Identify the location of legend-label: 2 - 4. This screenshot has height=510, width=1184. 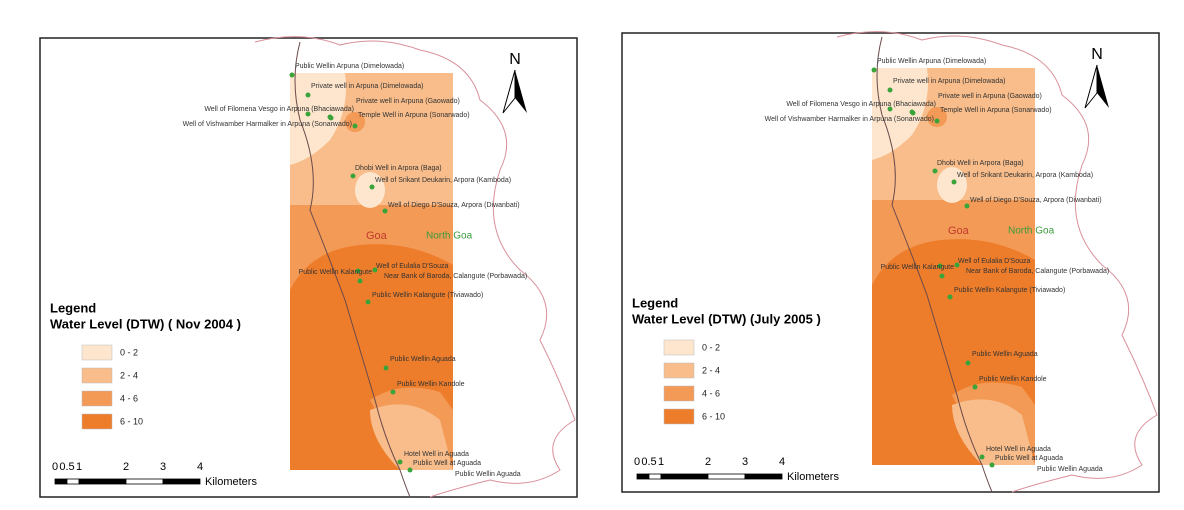
(129, 375).